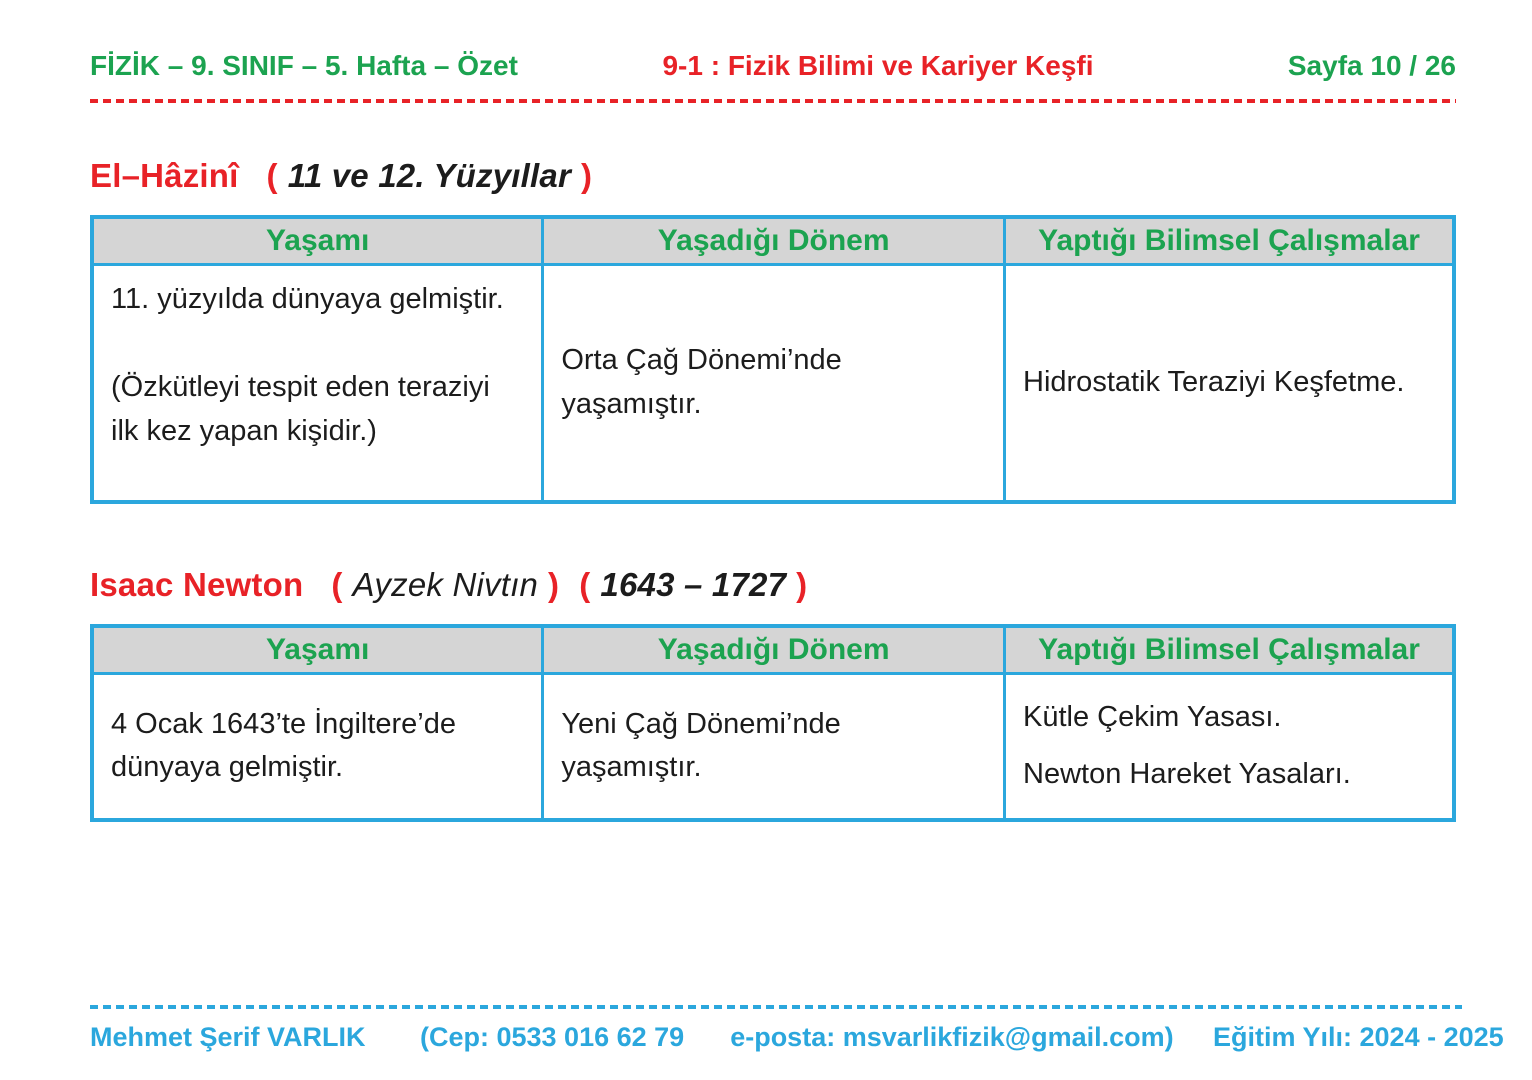 The height and width of the screenshot is (1080, 1532). I want to click on scientist-name: Isaac Newton, so click(197, 584).